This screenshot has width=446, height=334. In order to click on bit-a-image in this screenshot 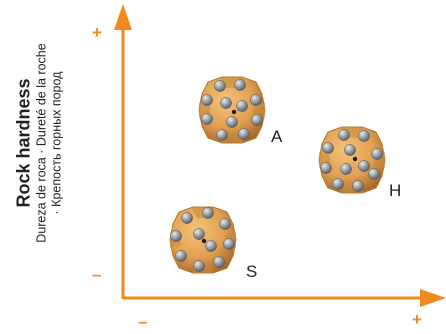, I will do `click(232, 110)`.